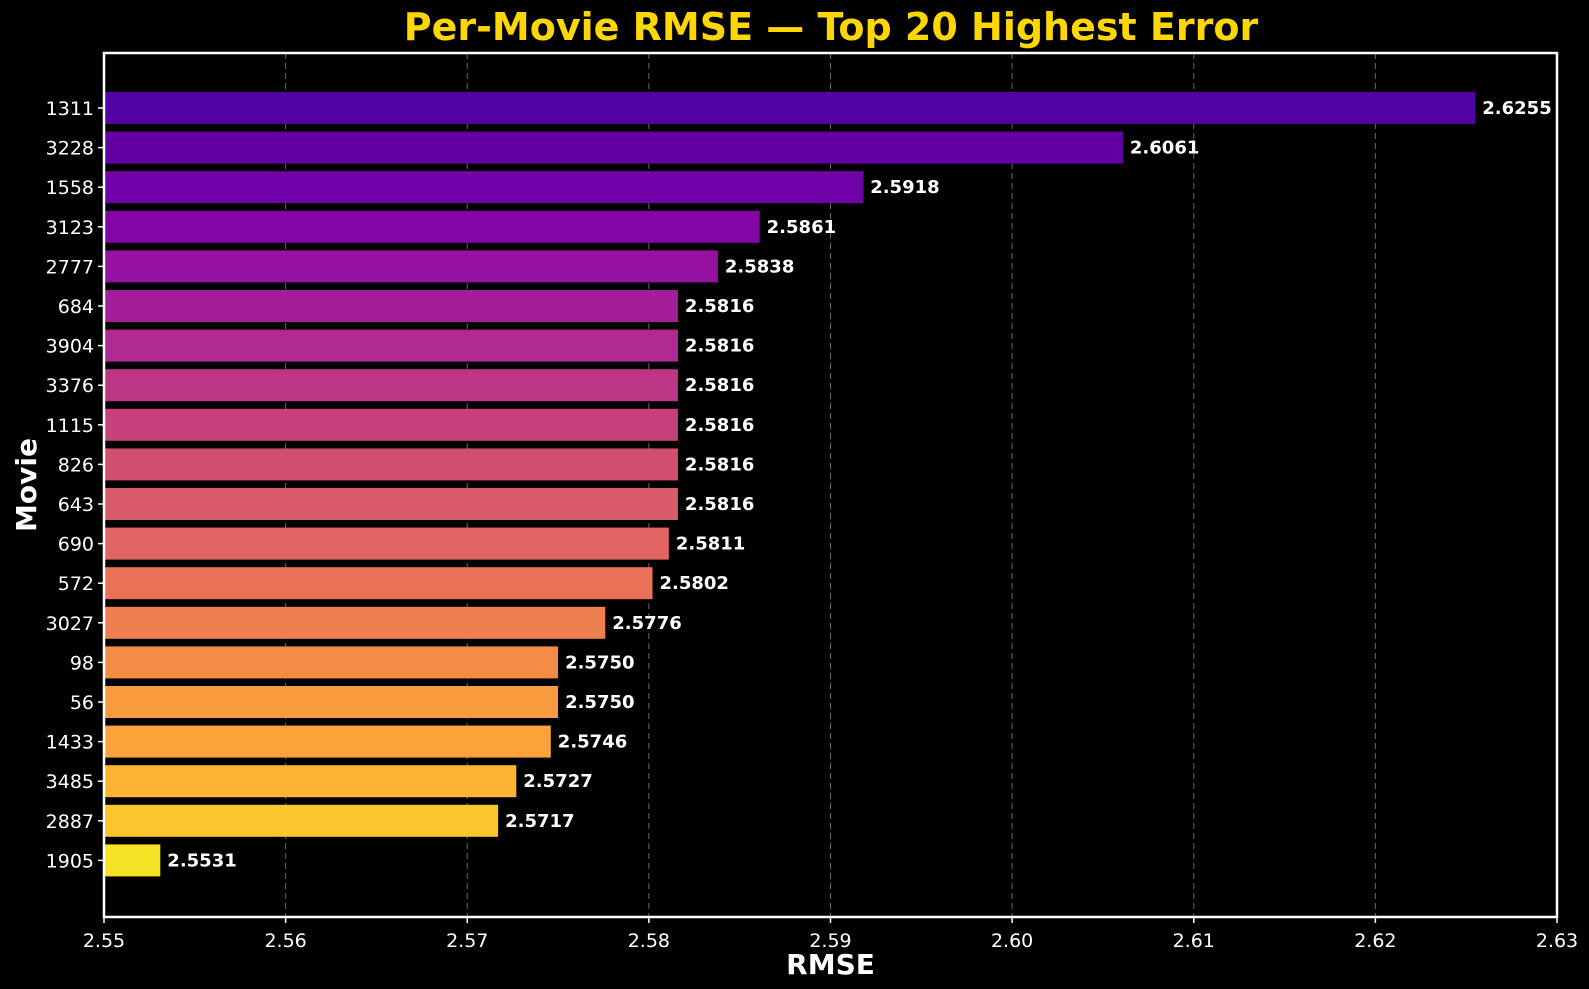  I want to click on value-label: 2.5746, so click(592, 742).